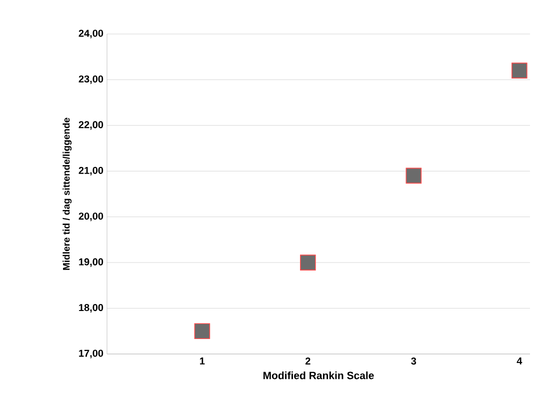 This screenshot has height=409, width=539. What do you see at coordinates (91, 262) in the screenshot?
I see `y-tick-label: 19,00` at bounding box center [91, 262].